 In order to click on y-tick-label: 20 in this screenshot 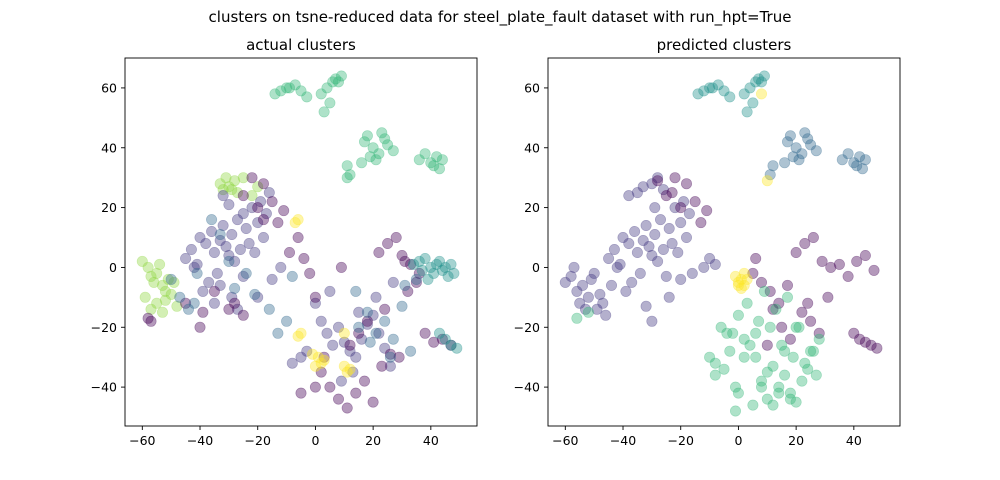, I will do `click(109, 207)`.